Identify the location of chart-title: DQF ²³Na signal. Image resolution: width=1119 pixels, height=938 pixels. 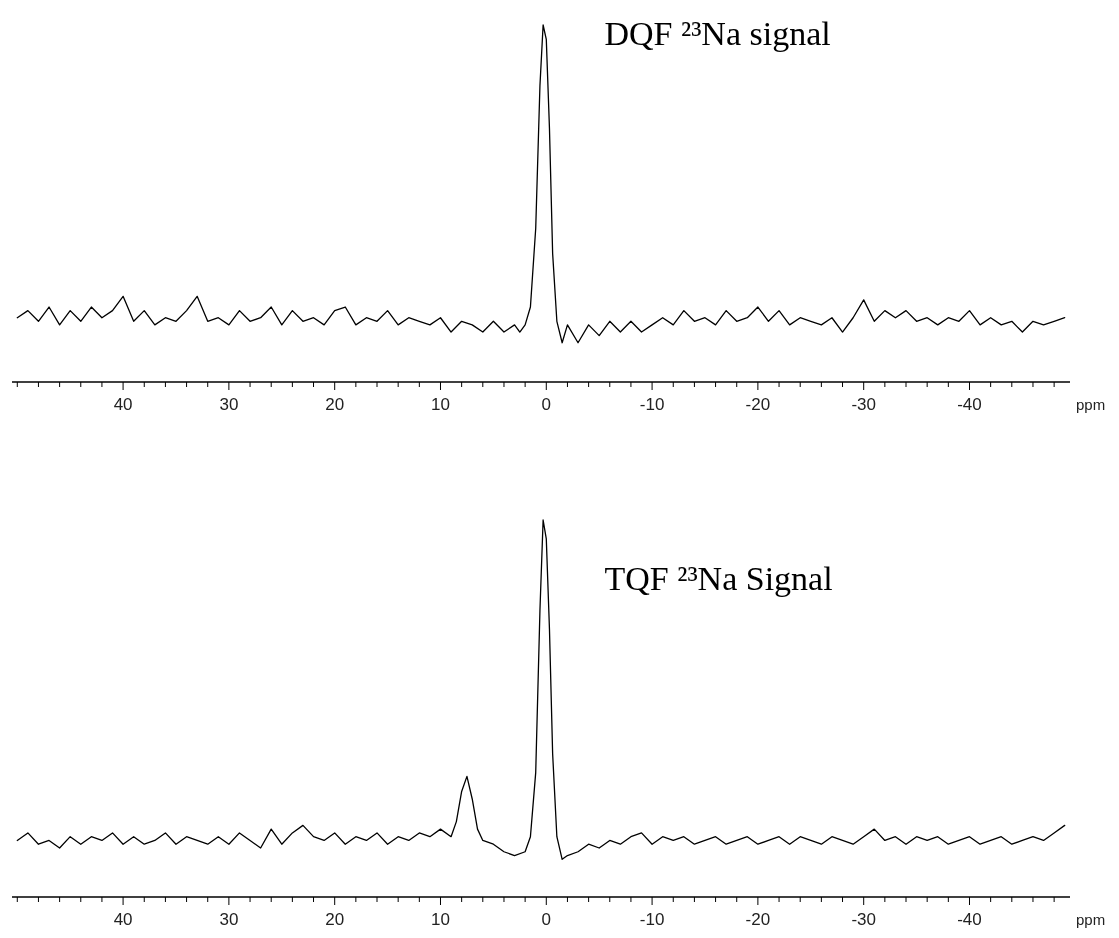
(717, 33).